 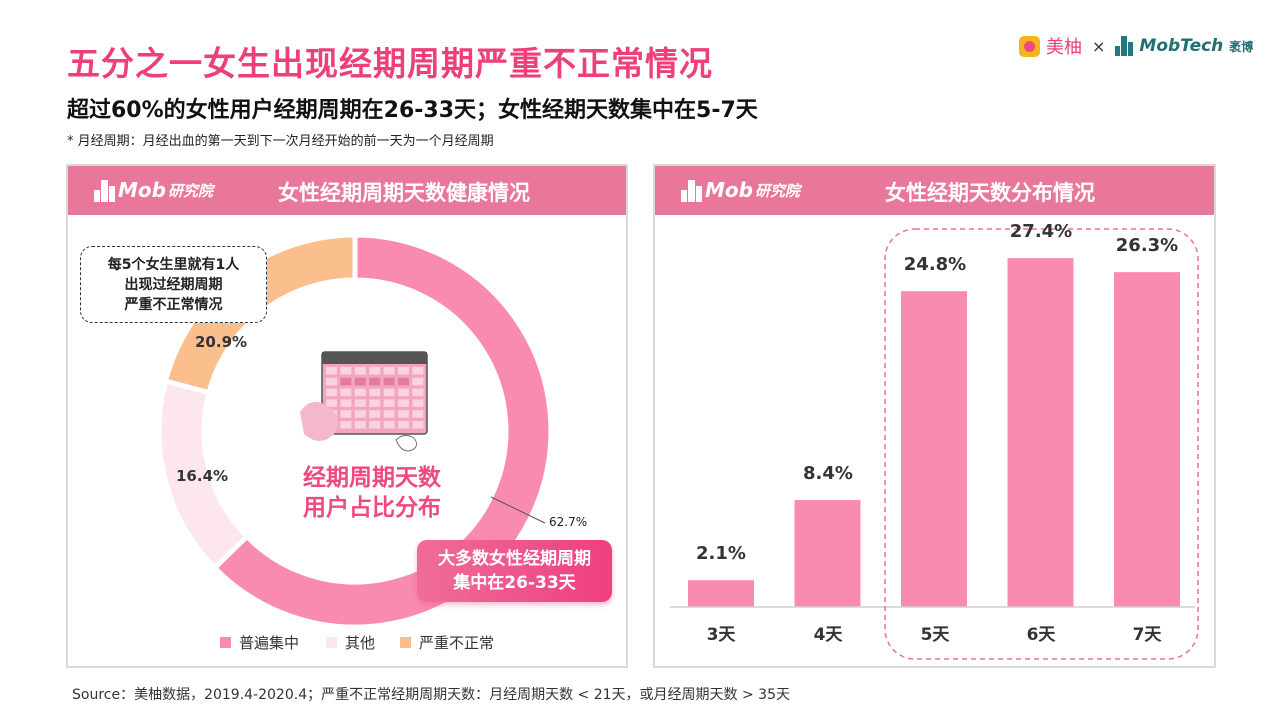 I want to click on bar-category-label: 5天, so click(x=935, y=635).